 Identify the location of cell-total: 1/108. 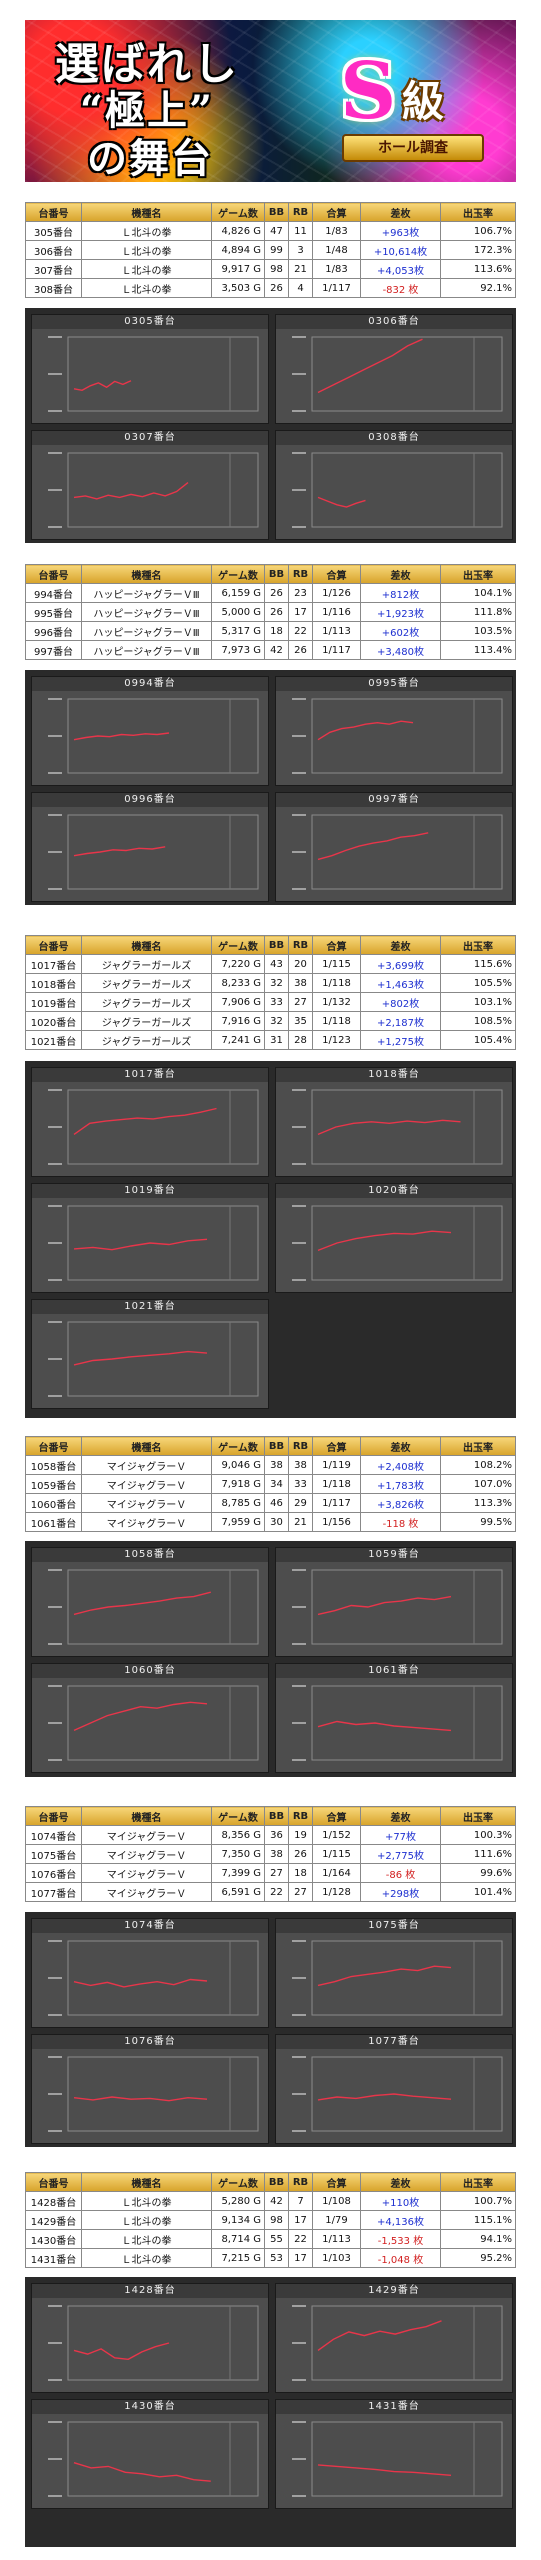
(336, 2201).